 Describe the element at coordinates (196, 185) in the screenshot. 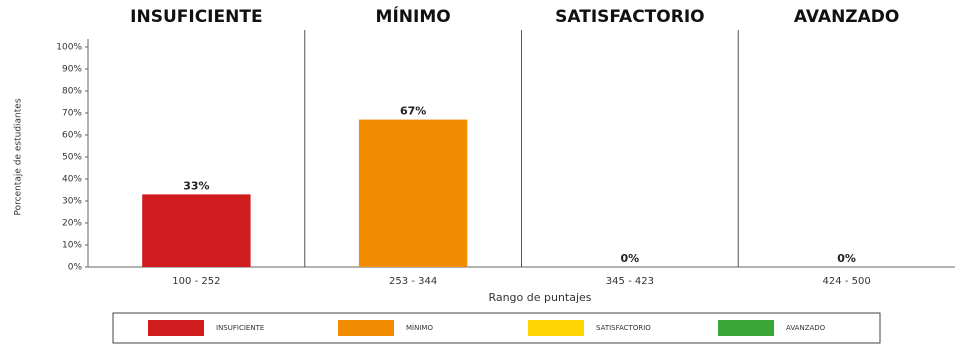

I see `value-label: 33%` at that location.